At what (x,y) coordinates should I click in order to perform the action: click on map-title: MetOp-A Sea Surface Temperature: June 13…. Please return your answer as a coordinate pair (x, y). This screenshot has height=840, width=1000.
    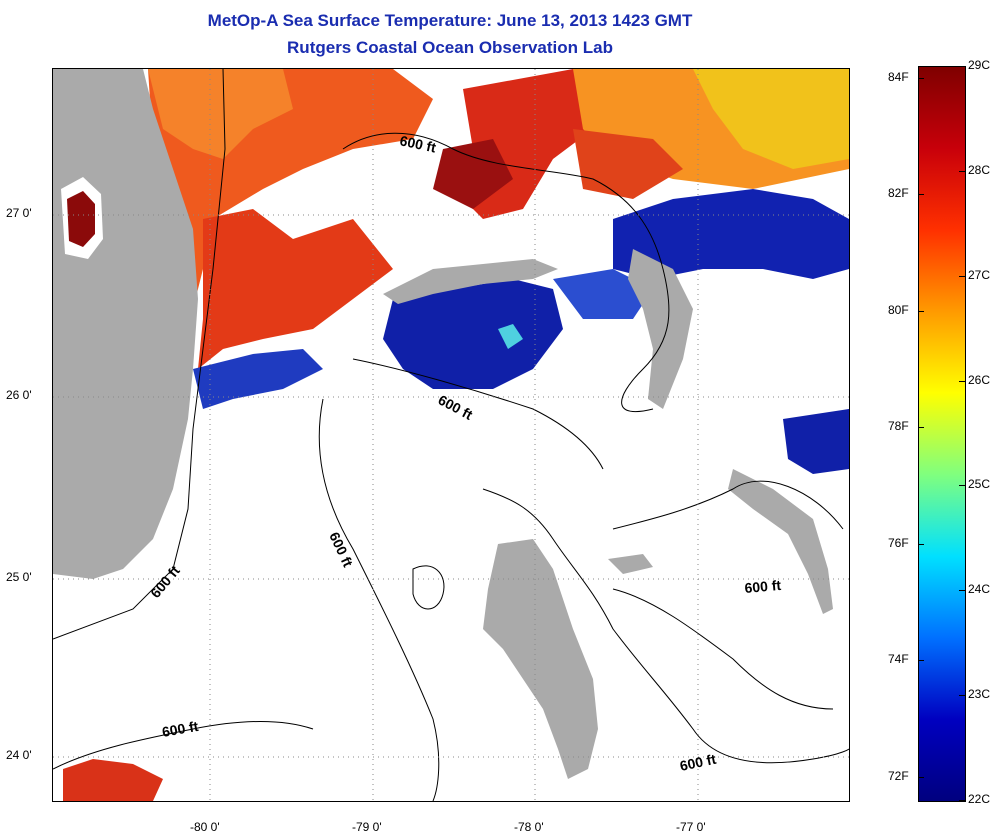
    Looking at the image, I should click on (450, 20).